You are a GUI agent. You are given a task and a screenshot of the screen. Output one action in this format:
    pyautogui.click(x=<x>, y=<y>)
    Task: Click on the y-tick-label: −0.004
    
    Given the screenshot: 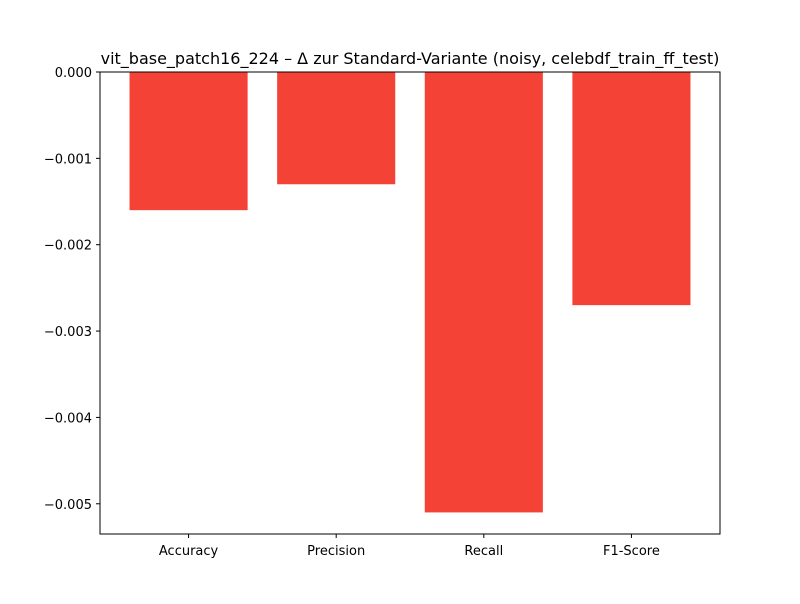 What is the action you would take?
    pyautogui.click(x=68, y=418)
    